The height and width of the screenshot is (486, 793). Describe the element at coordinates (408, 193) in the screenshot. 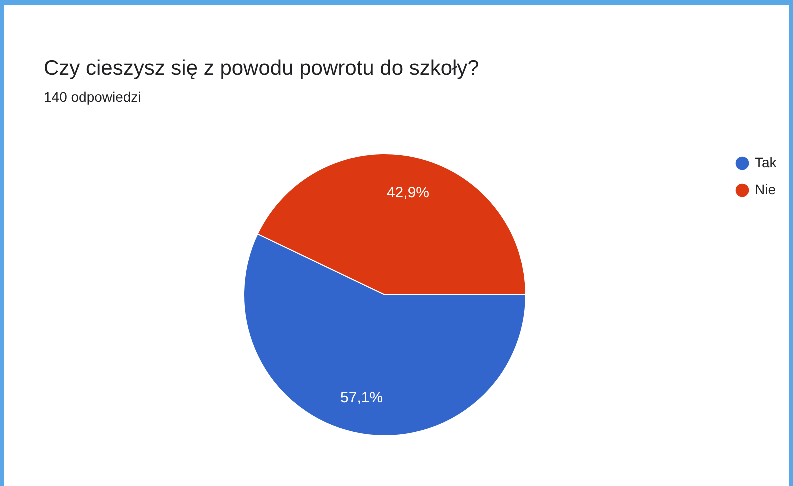

I see `data-label: 42,9%` at that location.